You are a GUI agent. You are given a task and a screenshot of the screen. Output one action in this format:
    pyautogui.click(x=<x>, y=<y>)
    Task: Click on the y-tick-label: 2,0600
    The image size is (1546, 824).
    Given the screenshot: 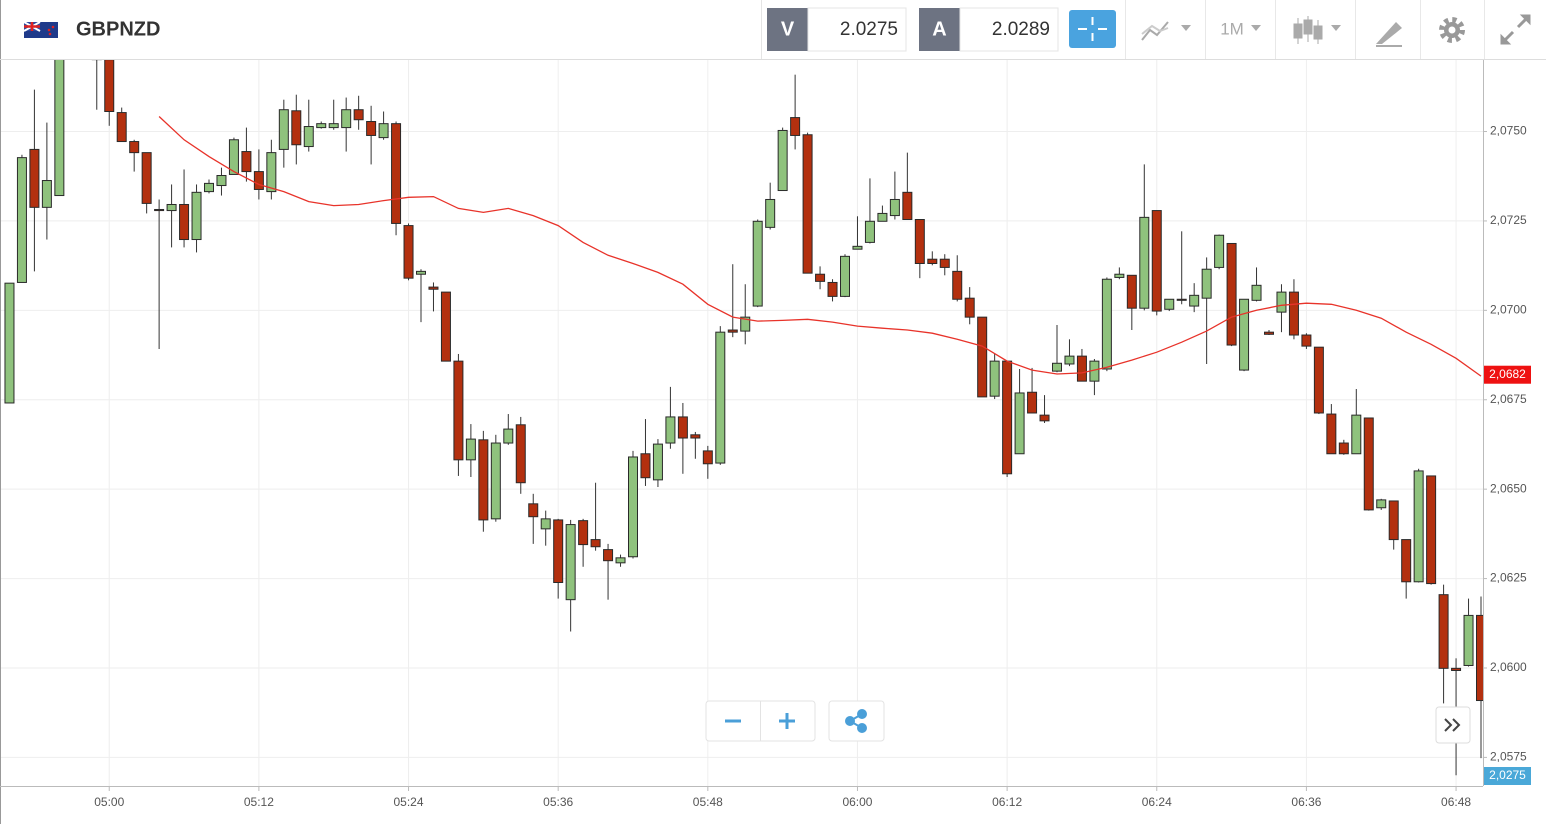 What is the action you would take?
    pyautogui.click(x=1508, y=667)
    